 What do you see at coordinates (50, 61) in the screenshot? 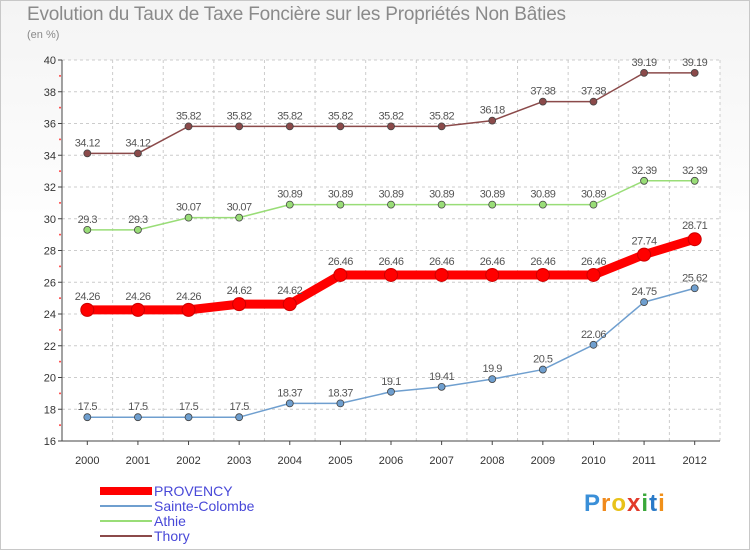
I see `y-tick-label: 40` at bounding box center [50, 61].